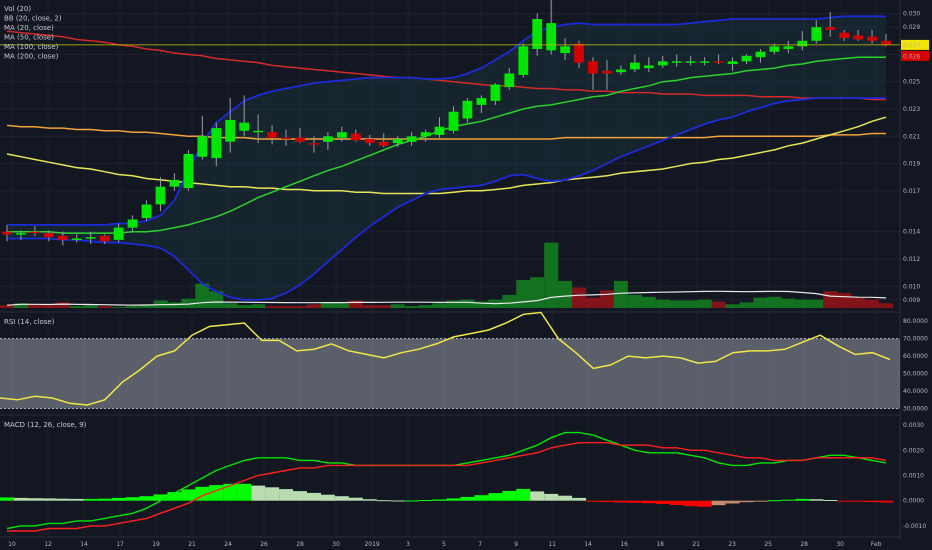 This screenshot has height=550, width=932. Describe the element at coordinates (120, 544) in the screenshot. I see `x-tick-label: 17` at that location.